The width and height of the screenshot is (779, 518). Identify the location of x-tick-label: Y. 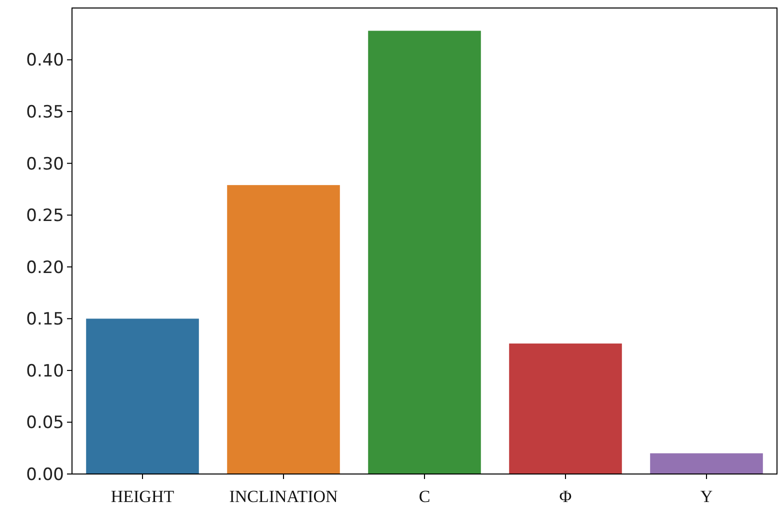
(706, 496).